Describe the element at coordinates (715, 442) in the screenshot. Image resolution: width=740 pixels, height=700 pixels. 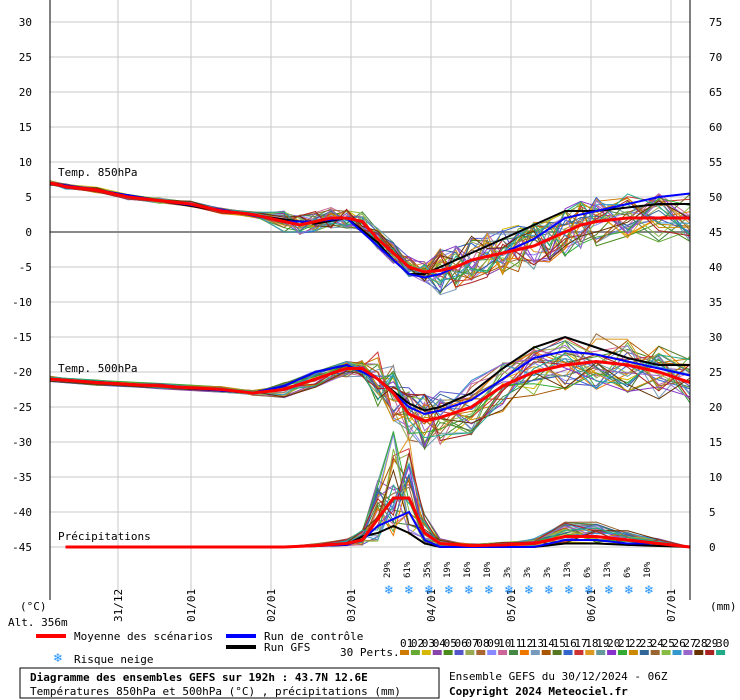
I see `right-tick-label: 15` at that location.